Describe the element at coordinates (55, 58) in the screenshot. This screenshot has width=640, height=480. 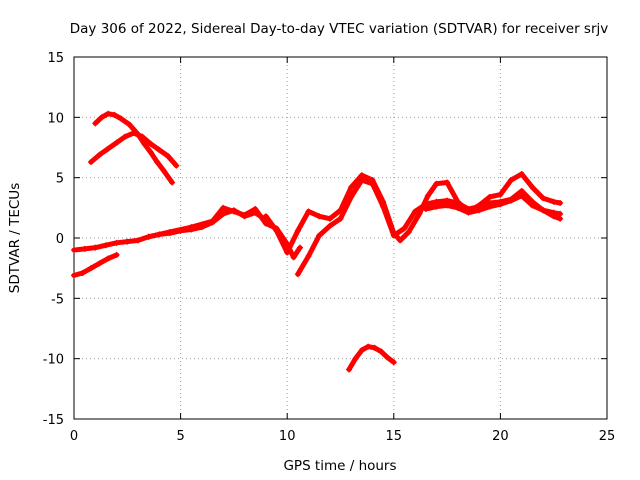
I see `y-tick-label: 15` at that location.